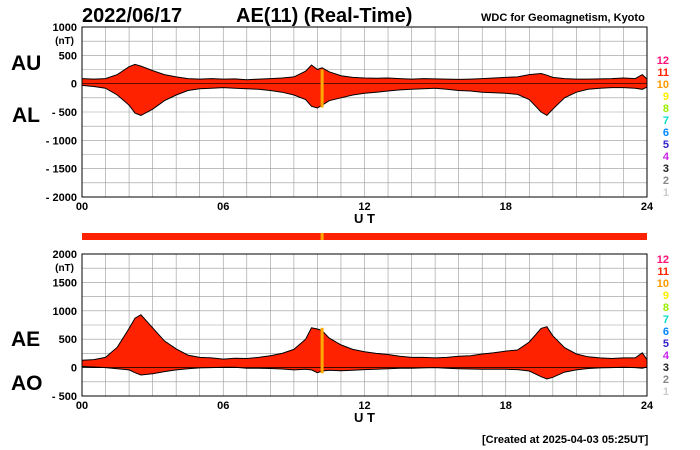  Describe the element at coordinates (27, 383) in the screenshot. I see `ao-label: AO` at that location.